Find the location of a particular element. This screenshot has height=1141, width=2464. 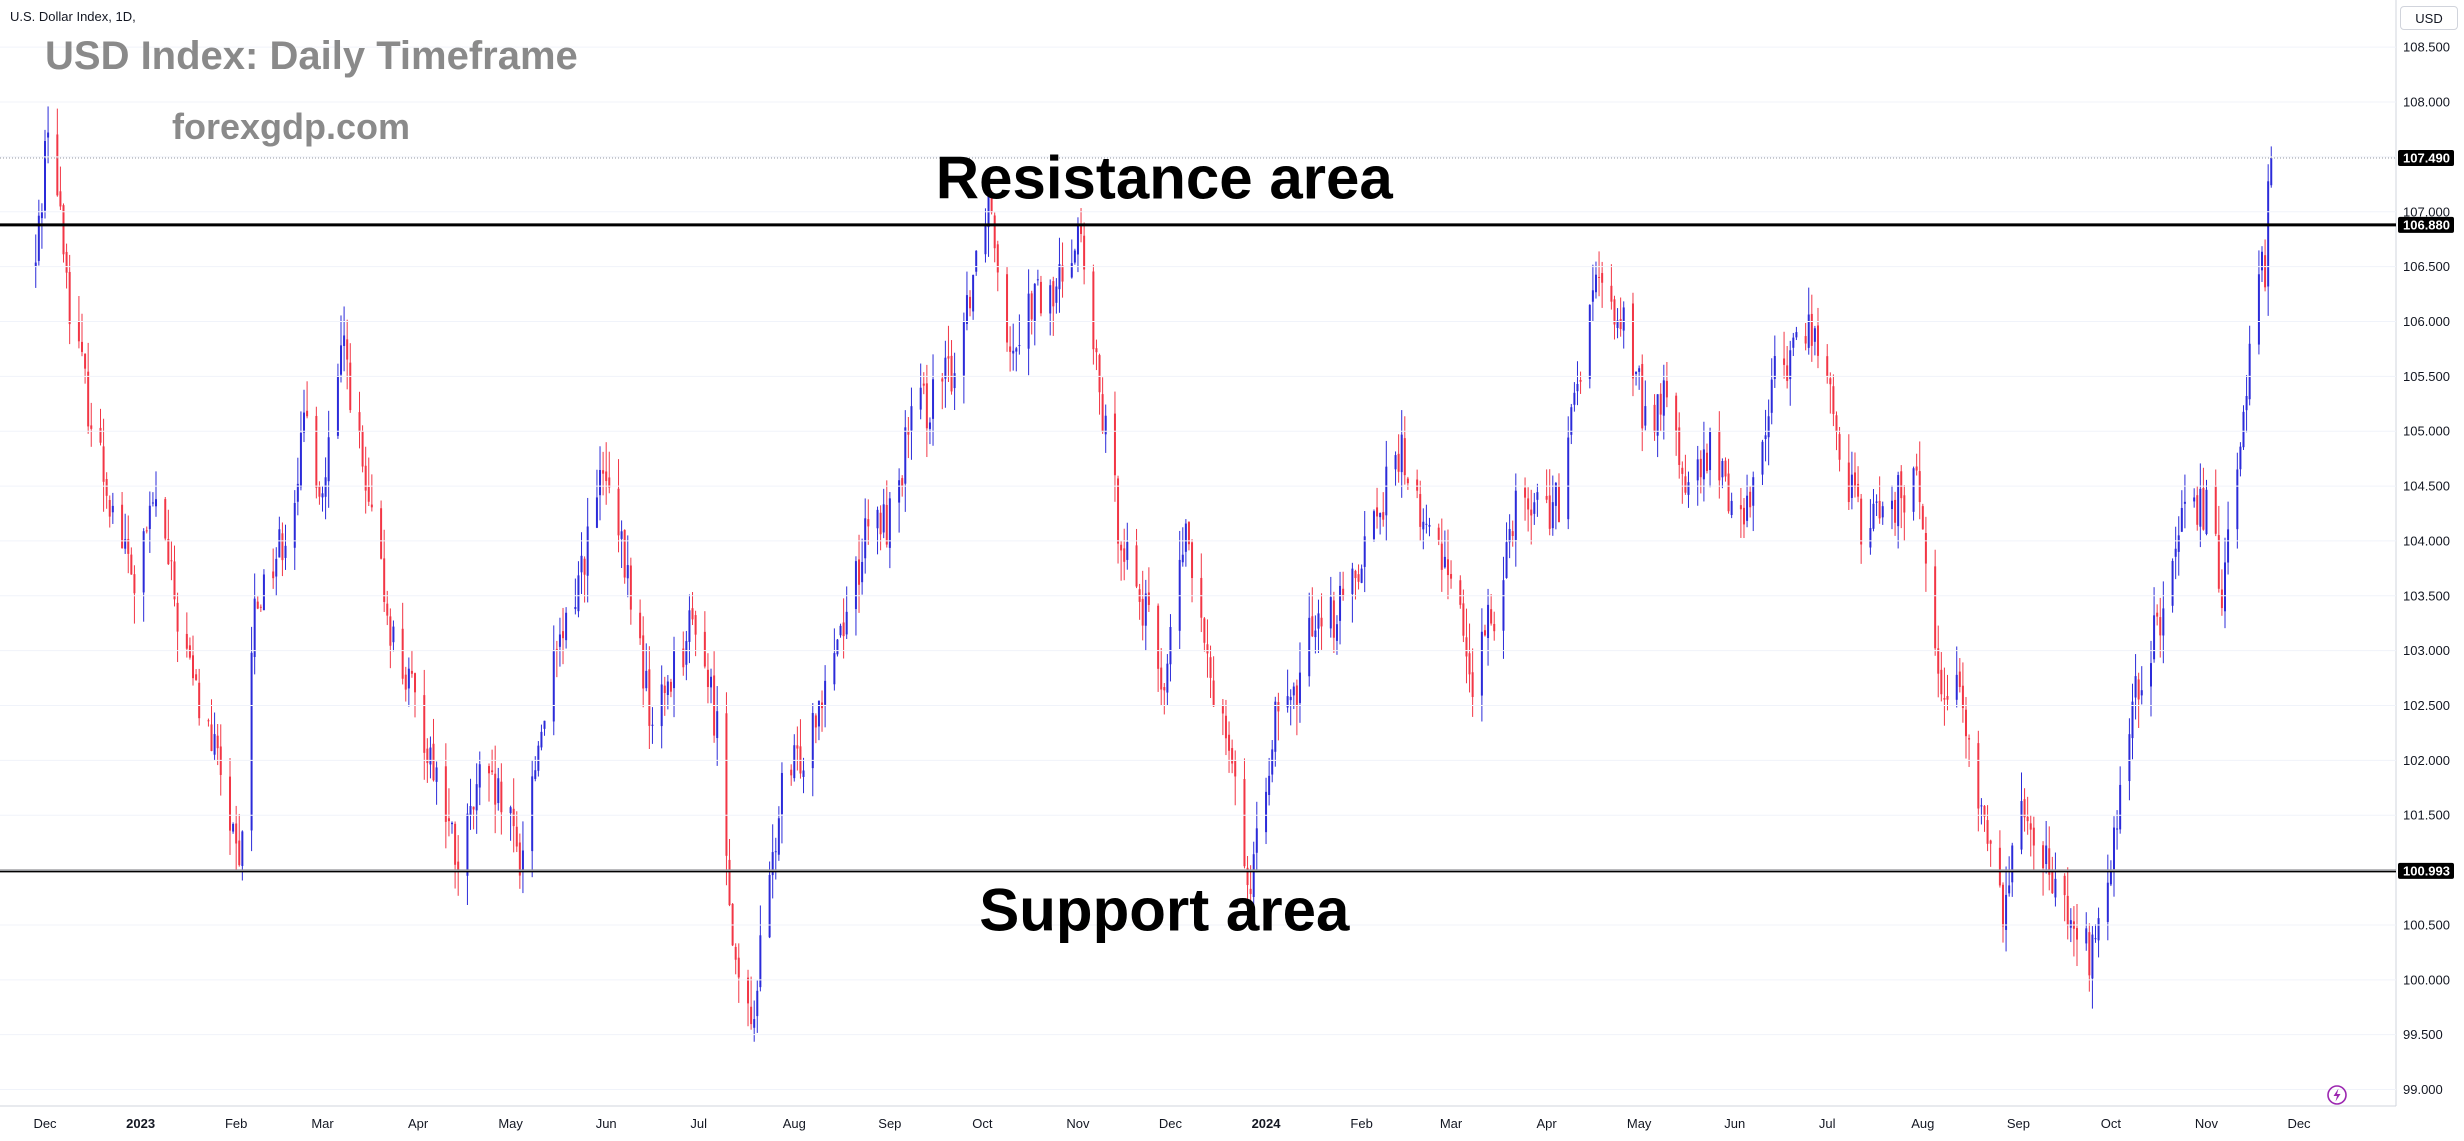

price-tick-label: 100.000 is located at coordinates (2426, 979).